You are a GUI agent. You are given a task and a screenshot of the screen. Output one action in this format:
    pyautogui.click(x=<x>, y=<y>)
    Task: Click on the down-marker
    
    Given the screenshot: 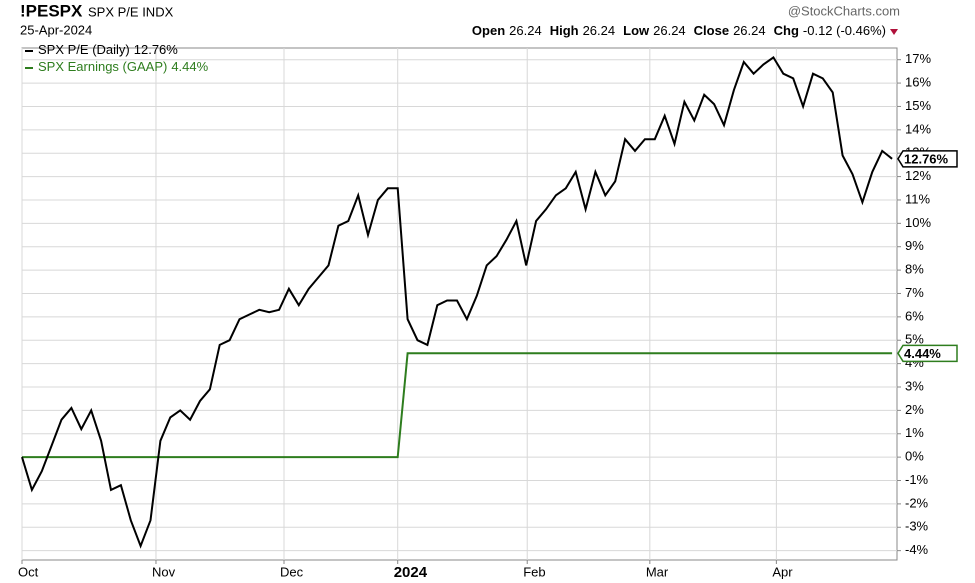 What is the action you would take?
    pyautogui.click(x=894, y=32)
    